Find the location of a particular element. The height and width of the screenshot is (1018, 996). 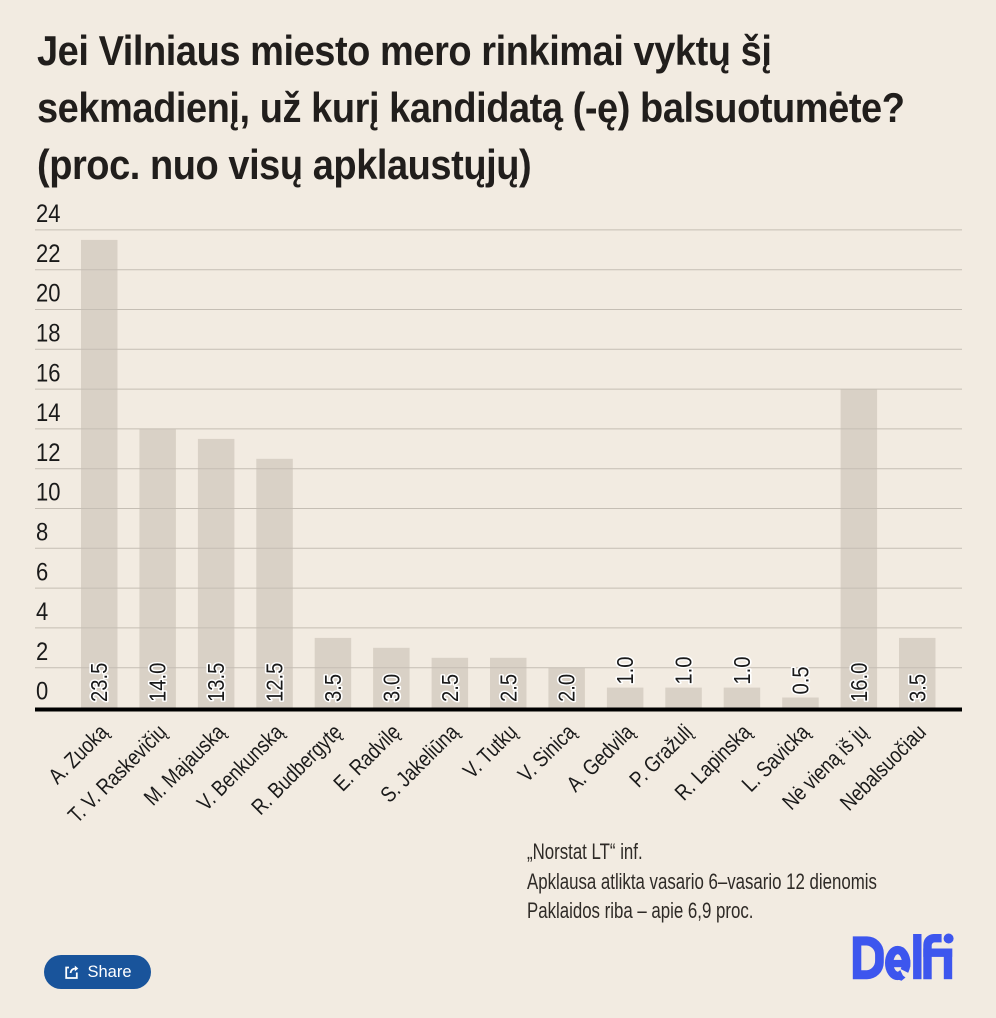

svg-text: 23.5 is located at coordinates (99, 682).